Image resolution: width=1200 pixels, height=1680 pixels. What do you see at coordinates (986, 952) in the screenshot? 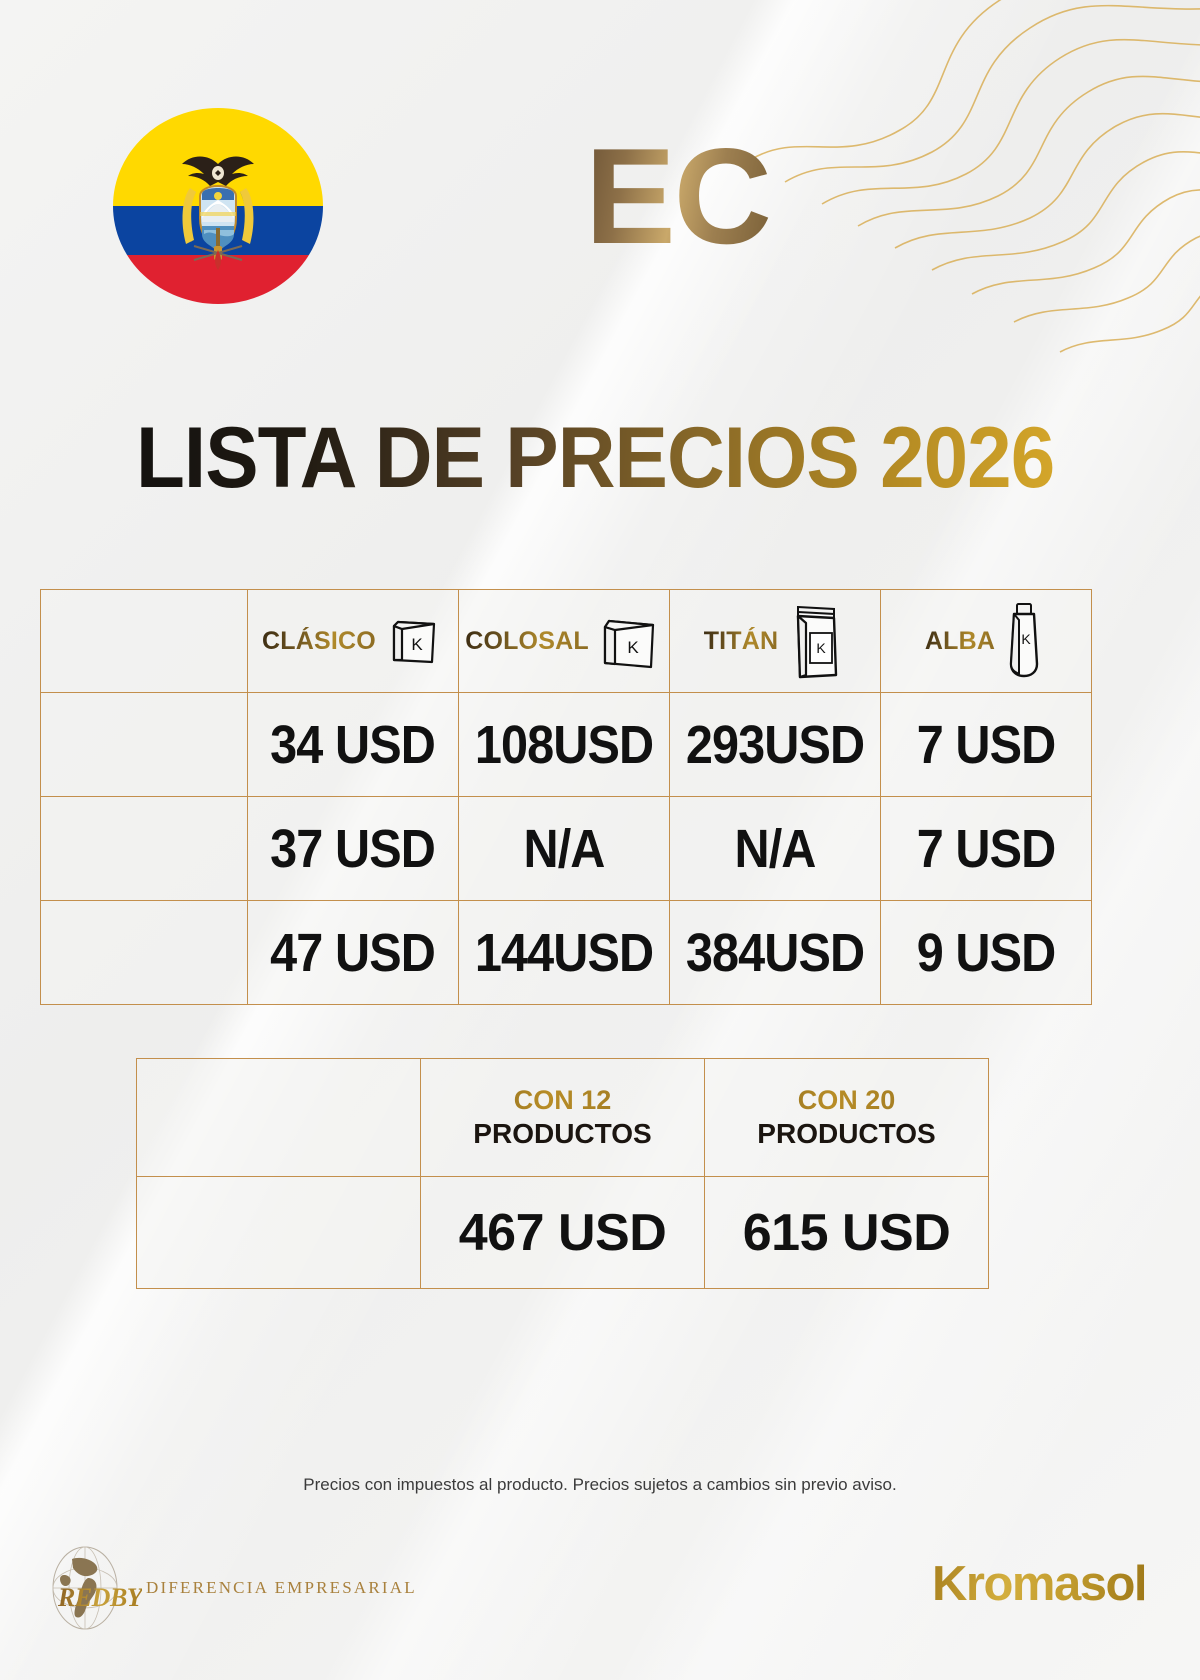
I see `price-publico-alba: 9 USD` at bounding box center [986, 952].